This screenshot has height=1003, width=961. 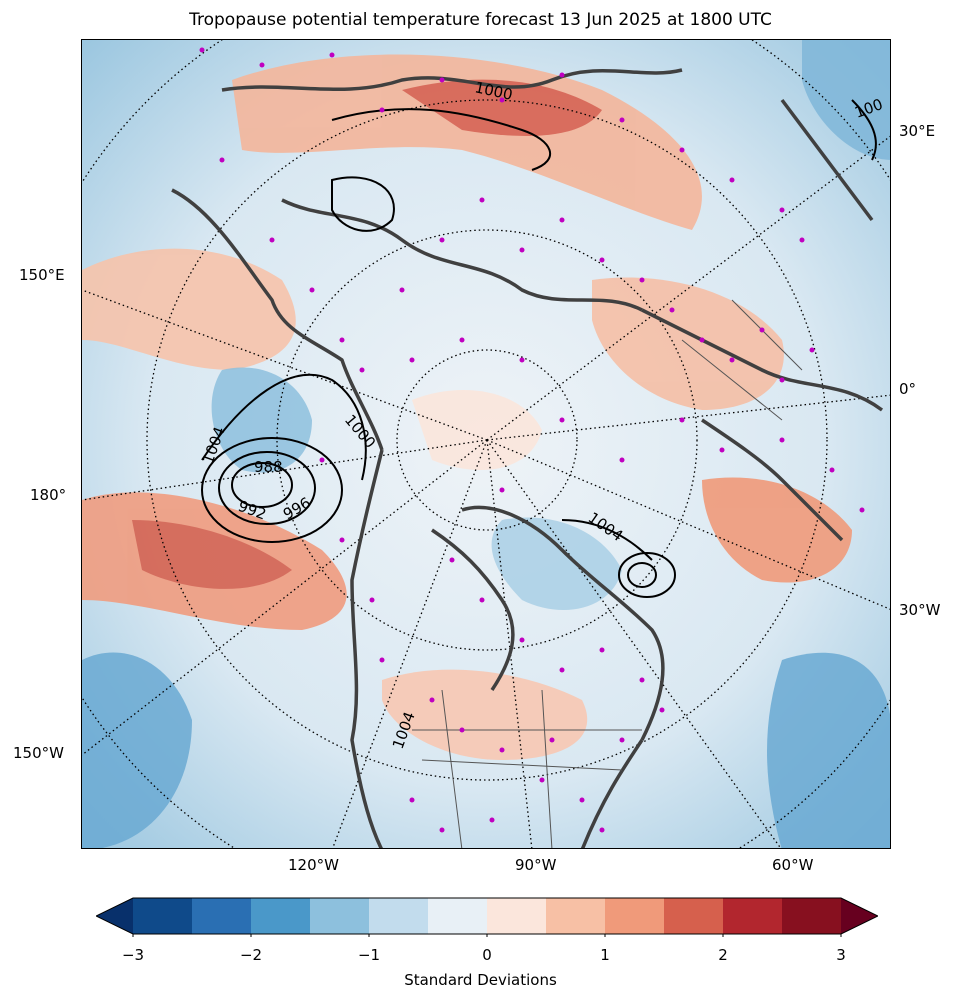 What do you see at coordinates (369, 955) in the screenshot?
I see `colorbar-tick-label: −1` at bounding box center [369, 955].